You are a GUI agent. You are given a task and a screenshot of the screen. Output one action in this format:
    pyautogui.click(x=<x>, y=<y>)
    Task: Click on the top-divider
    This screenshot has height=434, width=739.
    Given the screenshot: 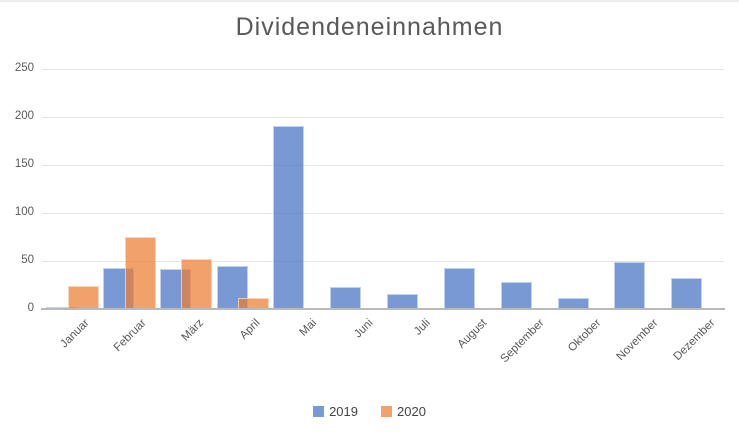 What is the action you would take?
    pyautogui.click(x=369, y=1)
    